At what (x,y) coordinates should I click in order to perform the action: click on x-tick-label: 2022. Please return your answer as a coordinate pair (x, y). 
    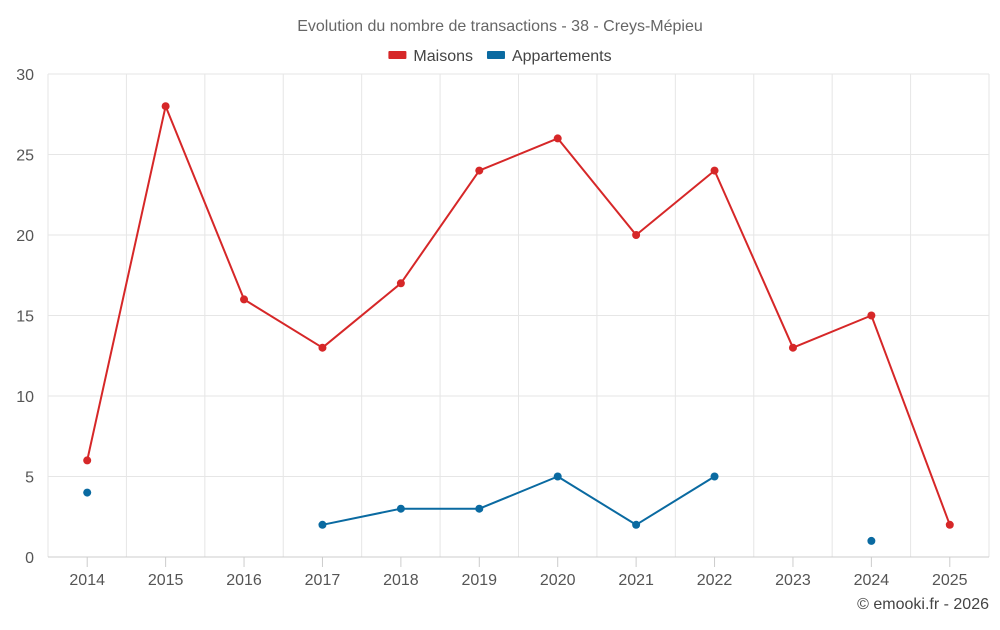
    Looking at the image, I should click on (715, 580).